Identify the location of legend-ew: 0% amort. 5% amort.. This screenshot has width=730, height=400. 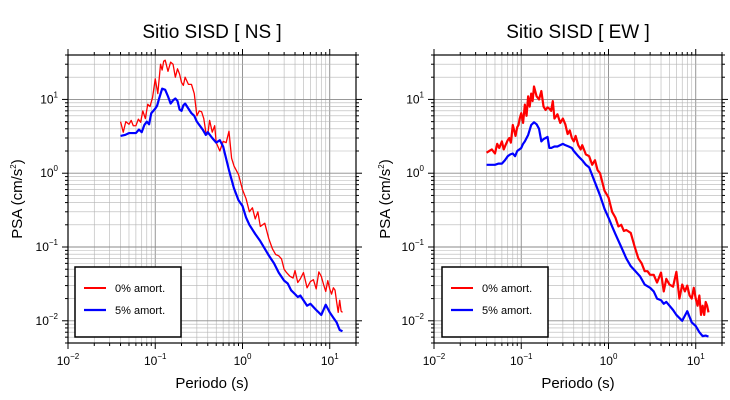
(495, 302).